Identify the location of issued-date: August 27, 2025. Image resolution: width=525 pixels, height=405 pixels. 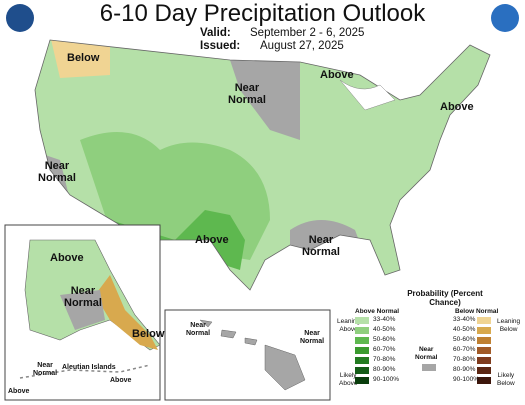
(302, 46).